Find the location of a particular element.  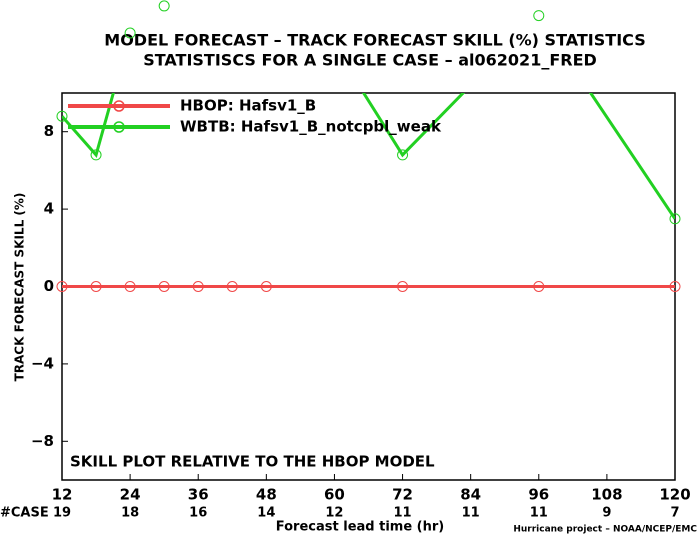

x-axis-label: Forecast lead time (hr) is located at coordinates (360, 527).